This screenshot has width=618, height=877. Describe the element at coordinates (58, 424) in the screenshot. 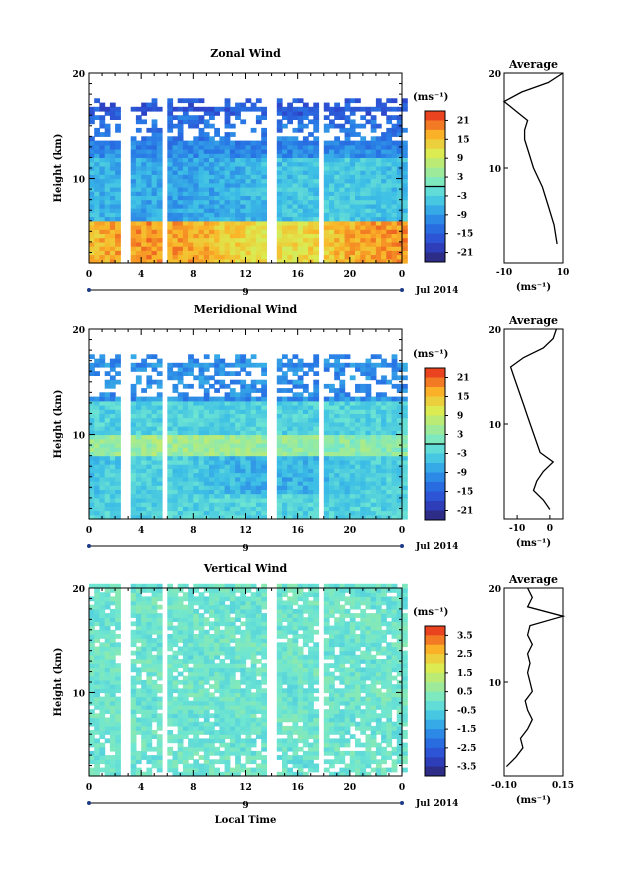

I see `y-axis-label: Height (km)` at that location.